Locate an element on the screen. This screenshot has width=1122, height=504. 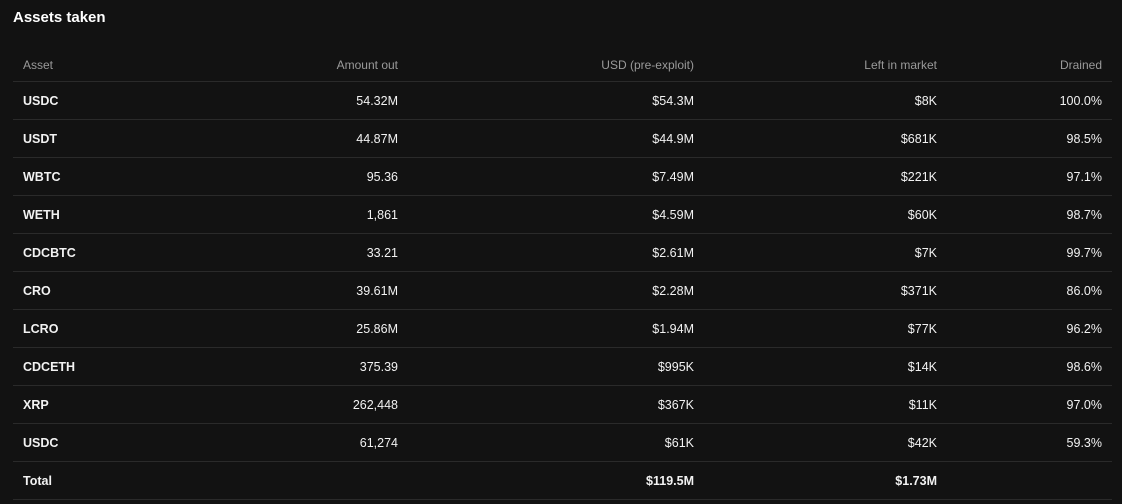
table-row: WETH 1,861 $4.59M $60K 98.7% is located at coordinates (562, 215).